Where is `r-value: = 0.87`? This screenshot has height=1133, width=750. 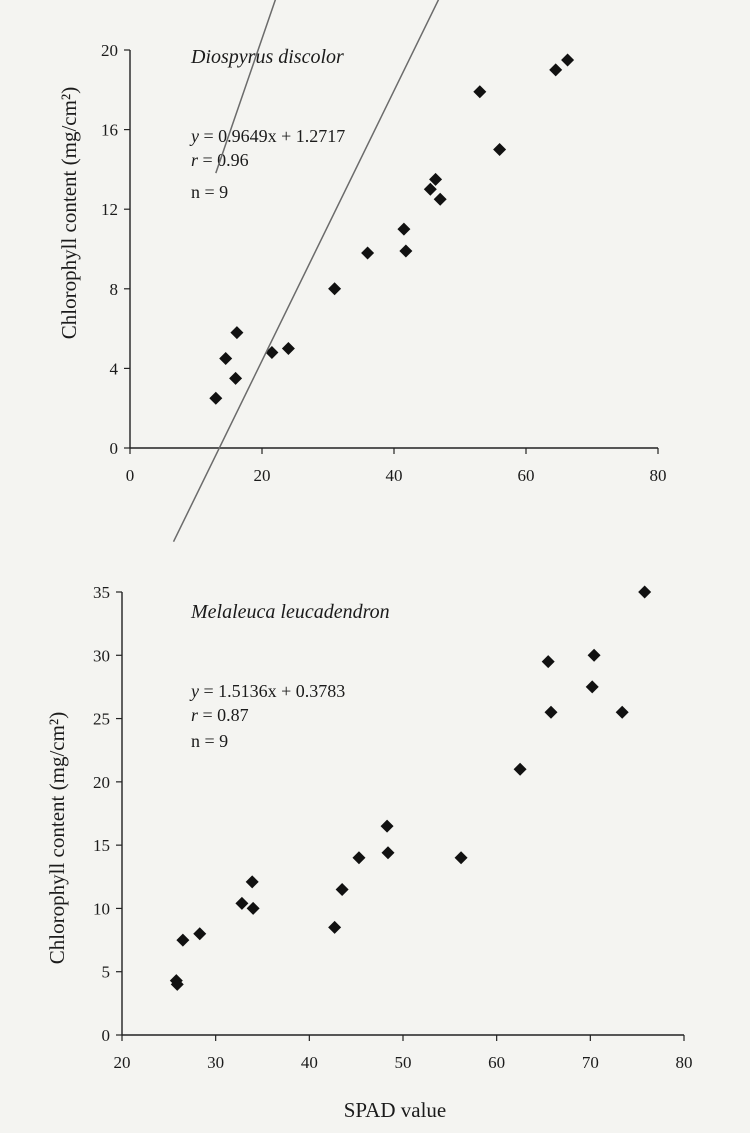 r-value: = 0.87 is located at coordinates (223, 715).